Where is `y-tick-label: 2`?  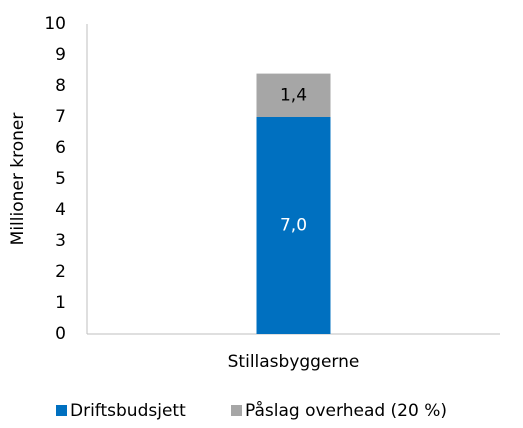
y-tick-label: 2 is located at coordinates (60, 272).